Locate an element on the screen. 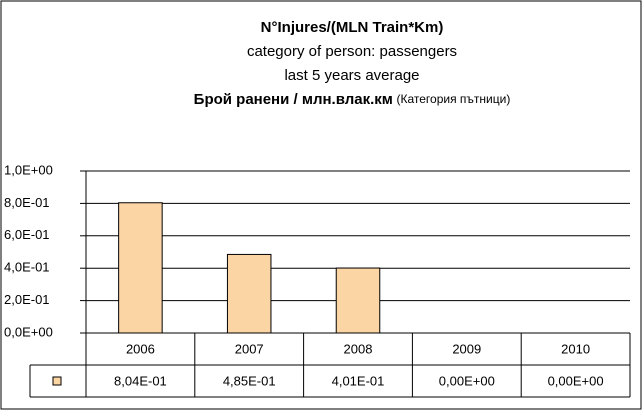  y-tick-label: 8,0E-01 is located at coordinates (27, 202).